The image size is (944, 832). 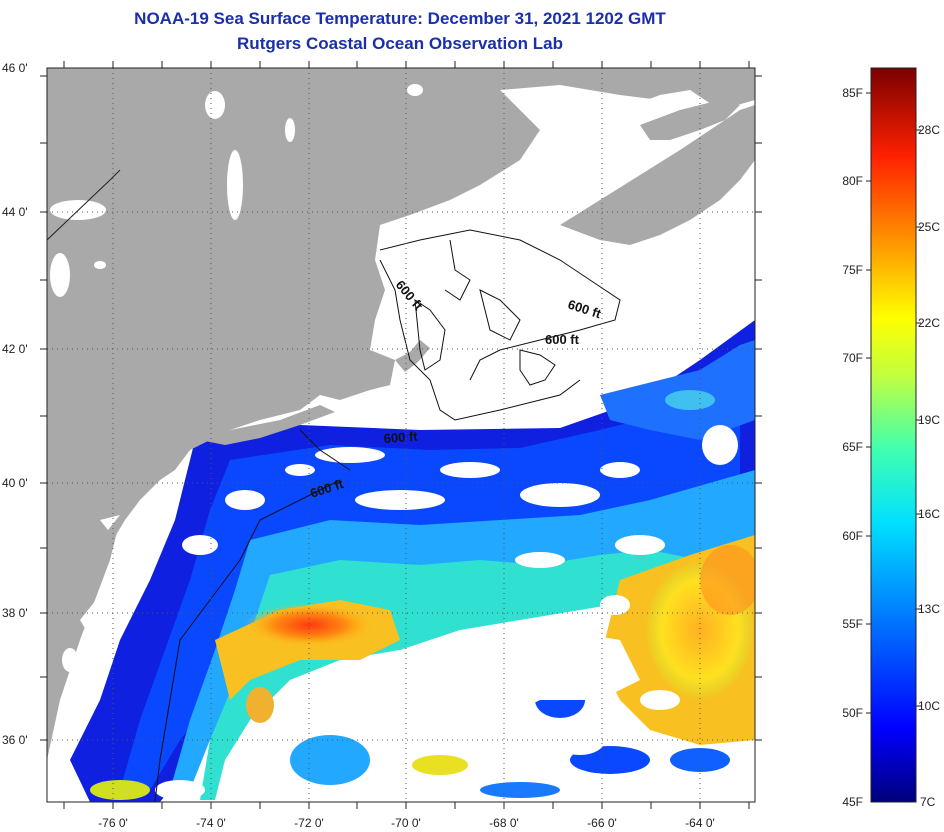 What do you see at coordinates (929, 130) in the screenshot?
I see `colorbar-c-label: 28C` at bounding box center [929, 130].